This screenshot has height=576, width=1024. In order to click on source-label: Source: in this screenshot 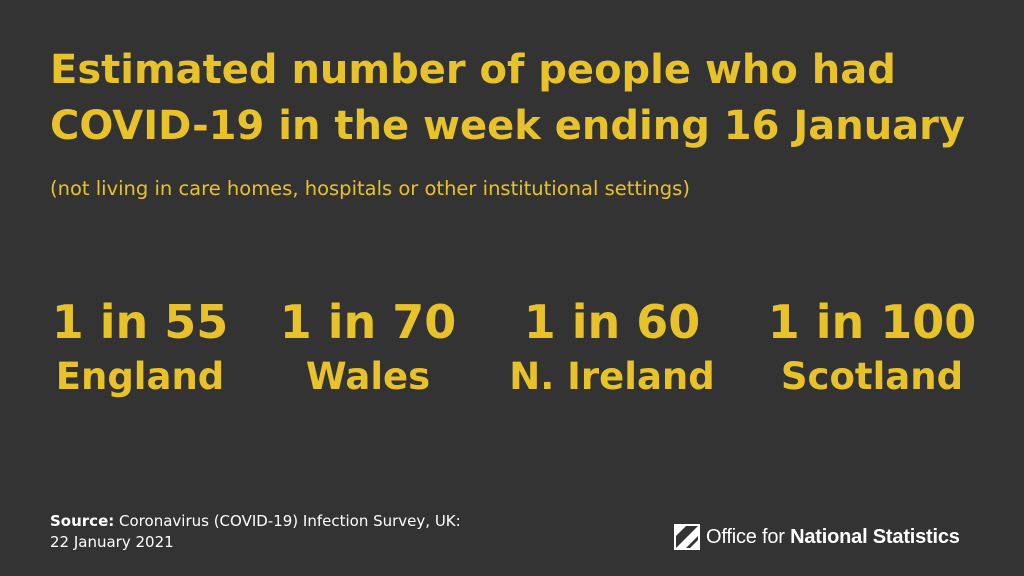, I will do `click(82, 521)`.